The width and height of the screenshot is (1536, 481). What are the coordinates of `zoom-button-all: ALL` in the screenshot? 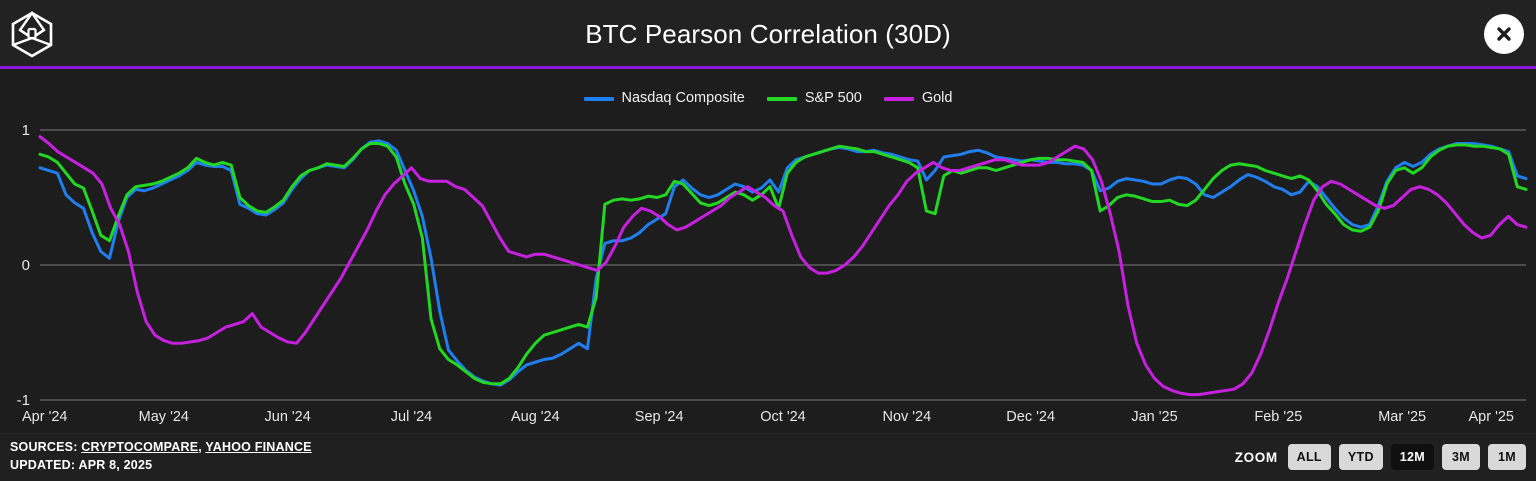 It's located at (1309, 457).